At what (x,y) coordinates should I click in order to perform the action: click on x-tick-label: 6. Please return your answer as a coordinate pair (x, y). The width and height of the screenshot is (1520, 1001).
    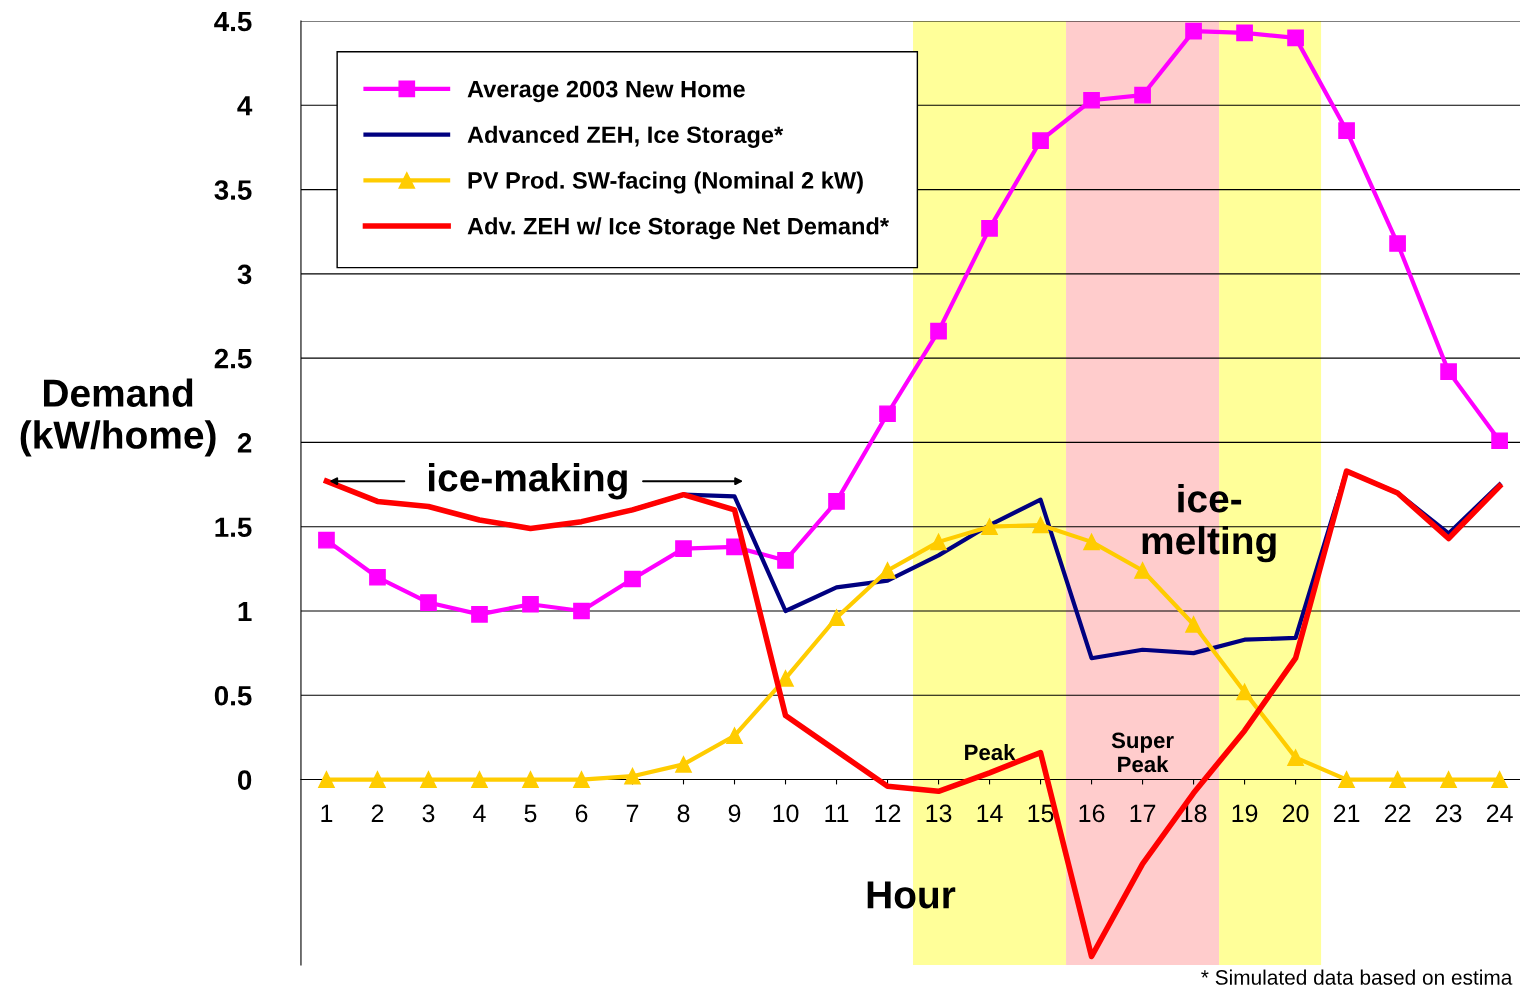
    Looking at the image, I should click on (581, 813).